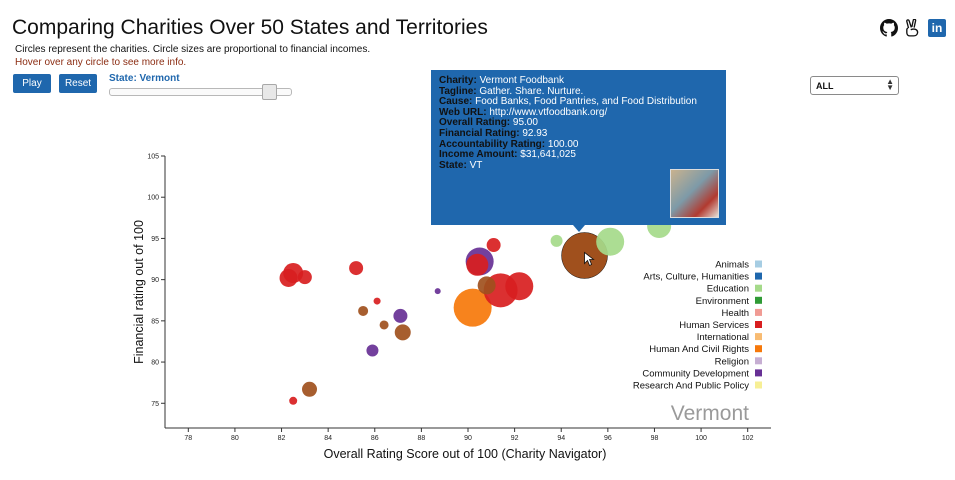 This screenshot has height=480, width=955. I want to click on social-links: in, so click(913, 28).